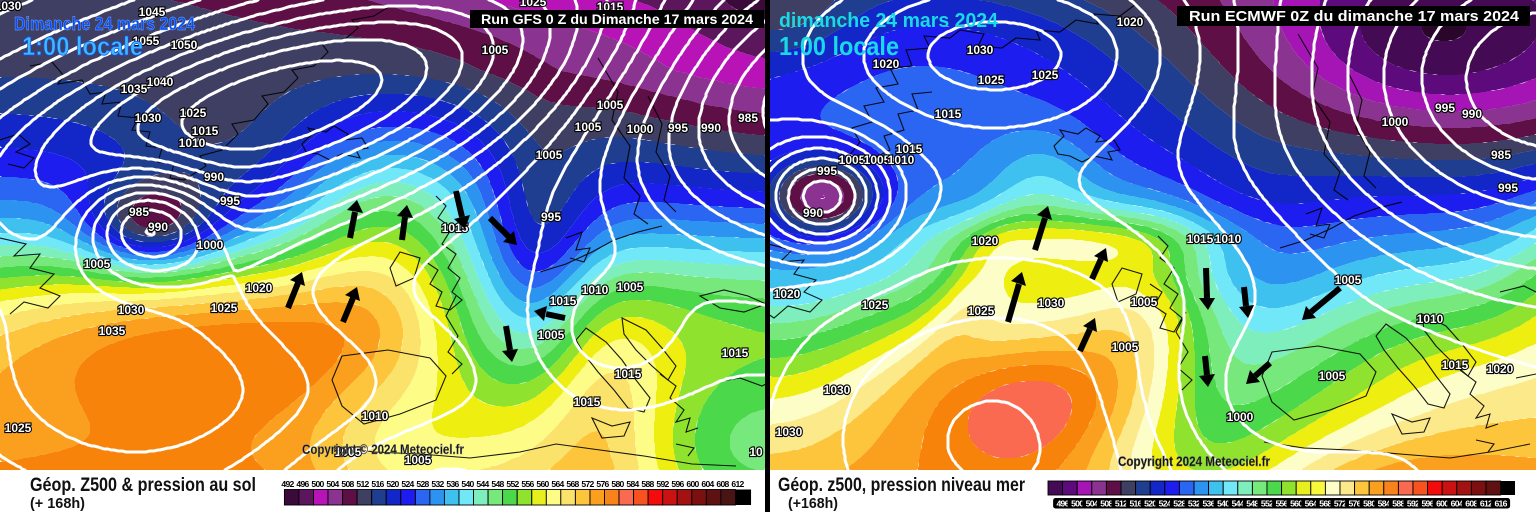 This screenshot has height=512, width=1536. What do you see at coordinates (1354, 16) in the screenshot?
I see `svg-text:Run ECMWF 0Z du dimanche 17 ma: Run ECMWF 0Z du dimanche 17 mars 2024` at bounding box center [1354, 16].